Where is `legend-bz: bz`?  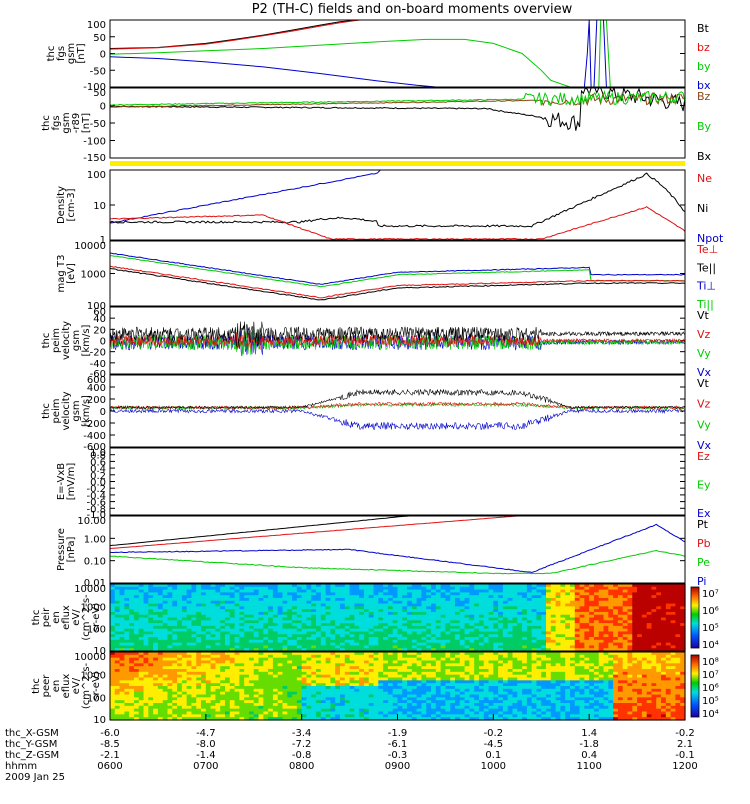
legend-bz: bz is located at coordinates (703, 47).